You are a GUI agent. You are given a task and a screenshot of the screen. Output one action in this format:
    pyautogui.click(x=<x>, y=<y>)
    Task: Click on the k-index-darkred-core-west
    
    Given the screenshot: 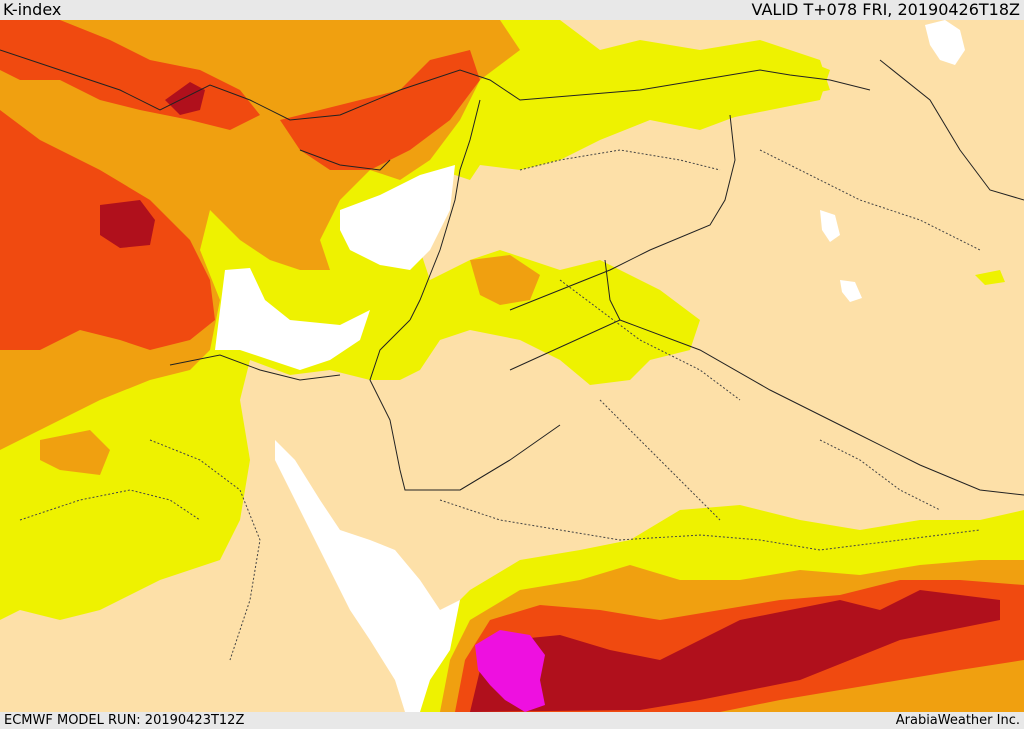 What is the action you would take?
    pyautogui.click(x=127, y=224)
    